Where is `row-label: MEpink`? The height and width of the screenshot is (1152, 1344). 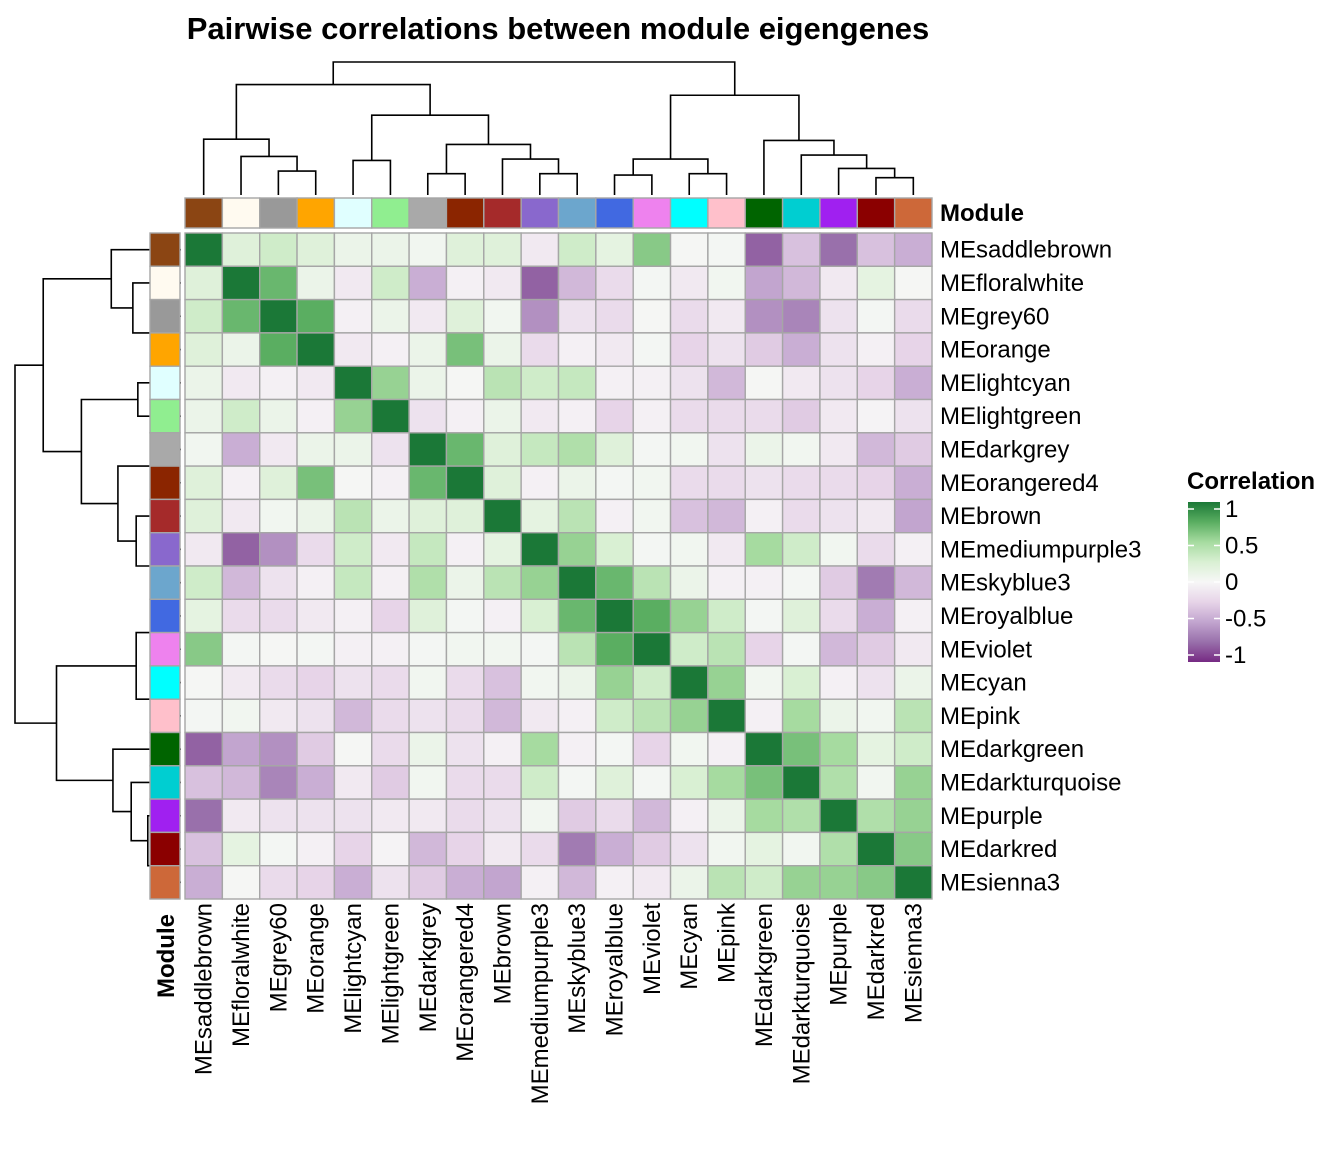 row-label: MEpink is located at coordinates (980, 716).